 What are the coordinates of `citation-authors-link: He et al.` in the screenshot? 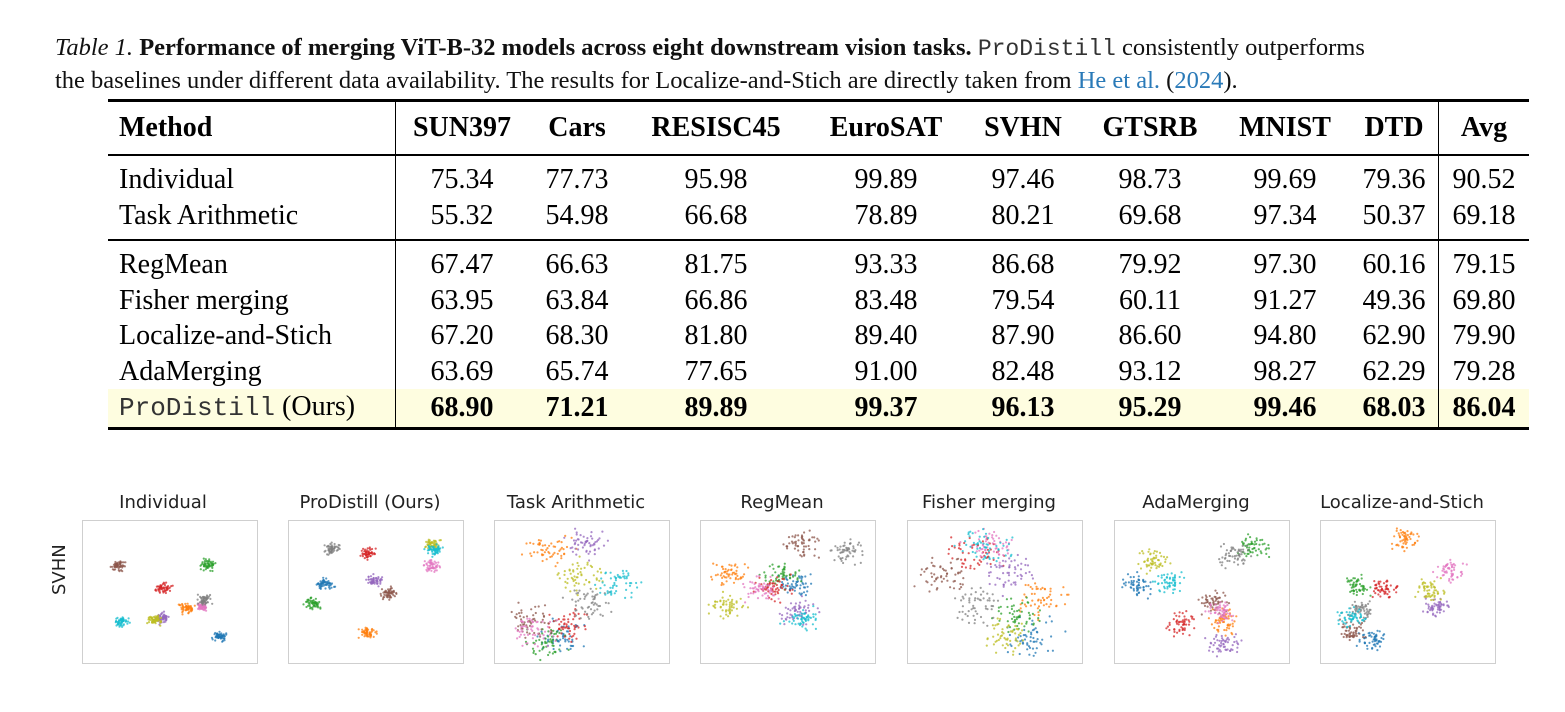 It's located at (1119, 80).